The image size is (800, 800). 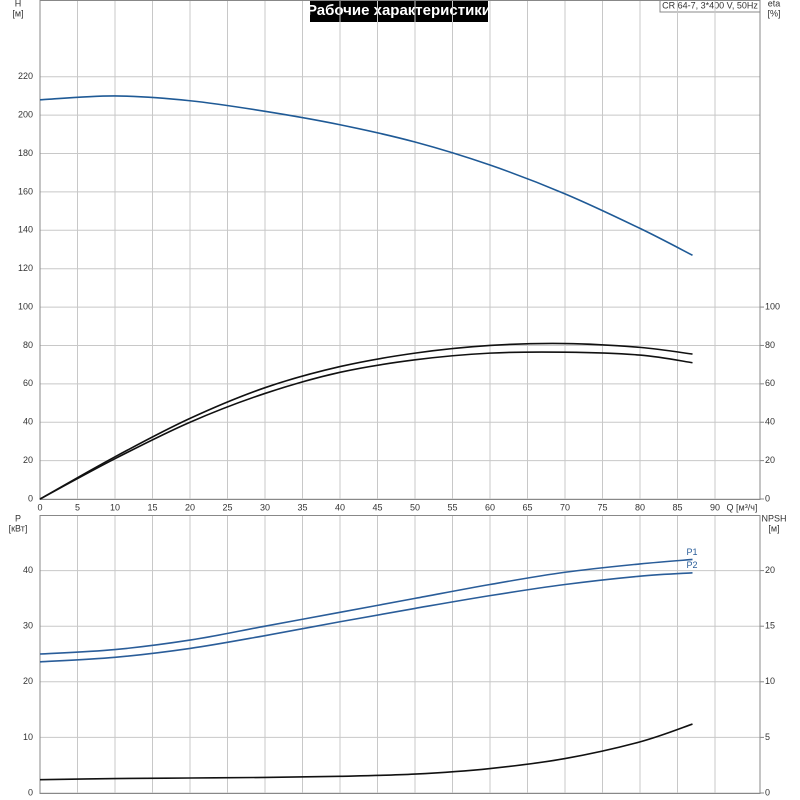 I want to click on y2-tick-label: 5, so click(x=767, y=737).